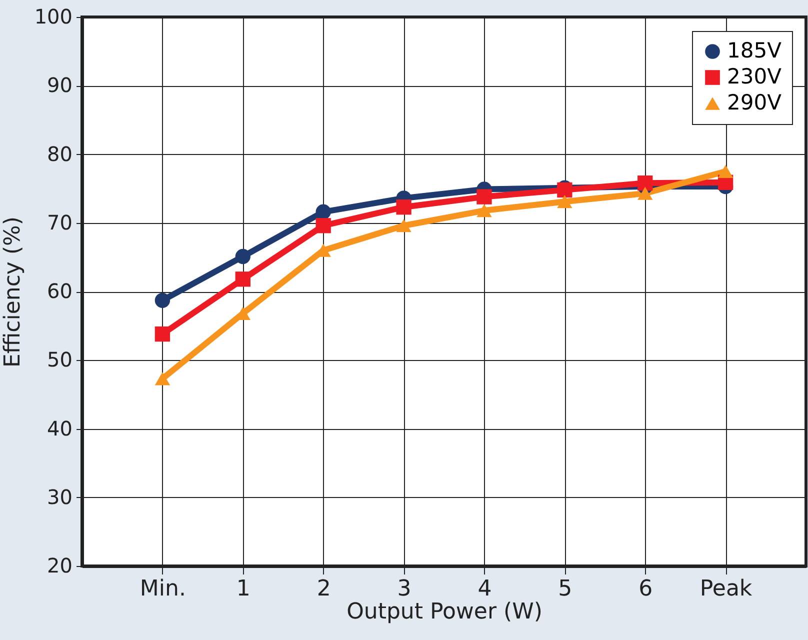  Describe the element at coordinates (485, 589) in the screenshot. I see `x-tick-label: 4` at that location.